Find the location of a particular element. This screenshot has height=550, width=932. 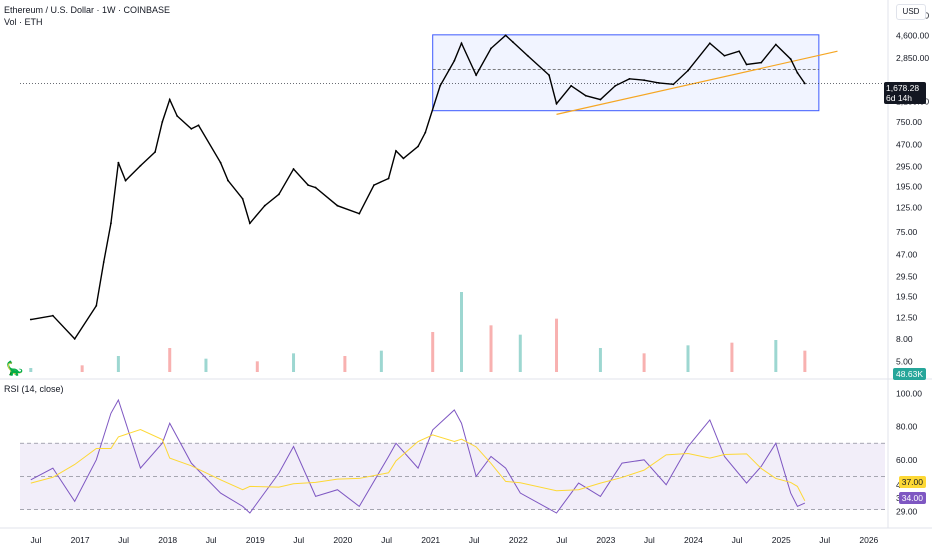

rsi-low-tag: 34.00 is located at coordinates (912, 498).